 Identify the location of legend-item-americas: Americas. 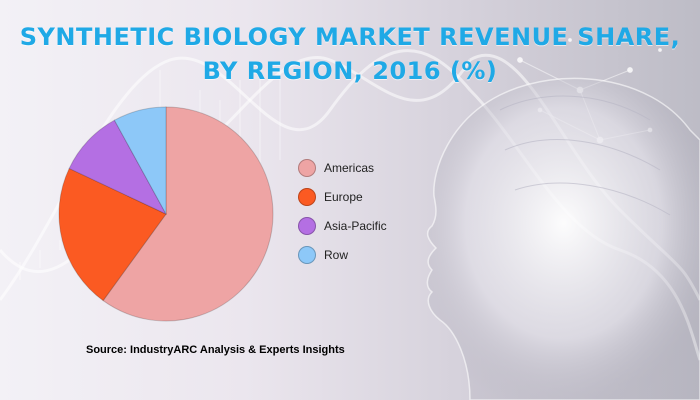
(358, 168).